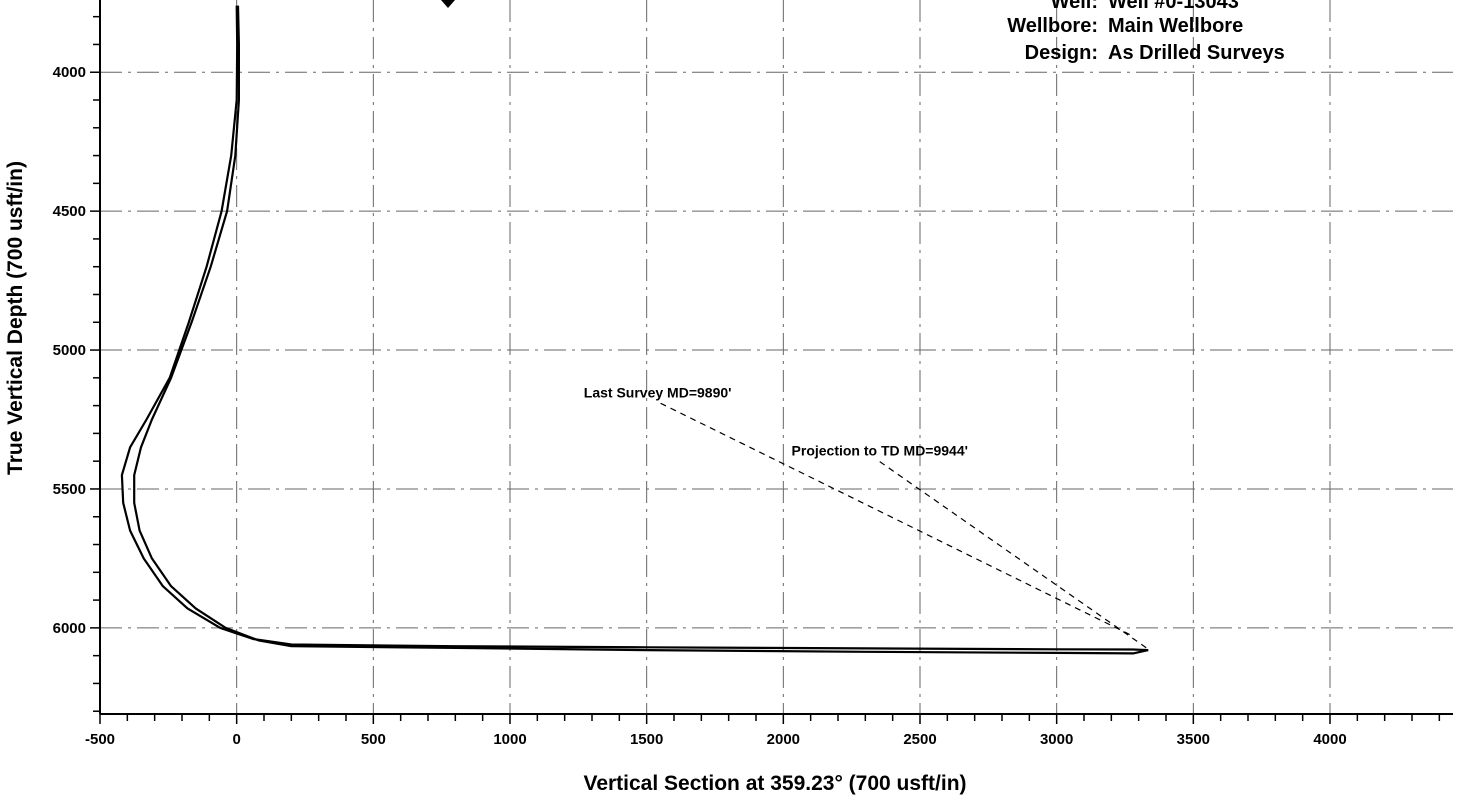 This screenshot has width=1466, height=801. I want to click on north-marker-icon, so click(448, 4).